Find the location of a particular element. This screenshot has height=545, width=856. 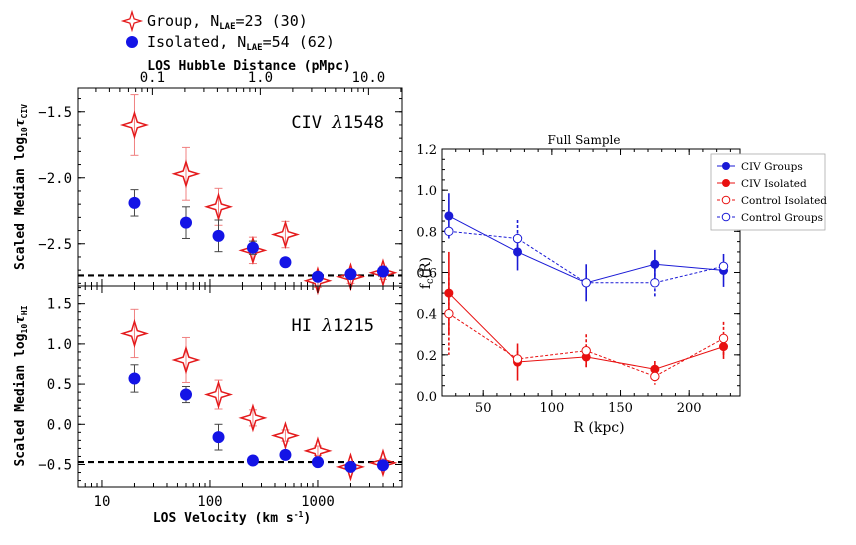

civ-ylabel: Scaled Median log10τCIV is located at coordinates (21, 187).